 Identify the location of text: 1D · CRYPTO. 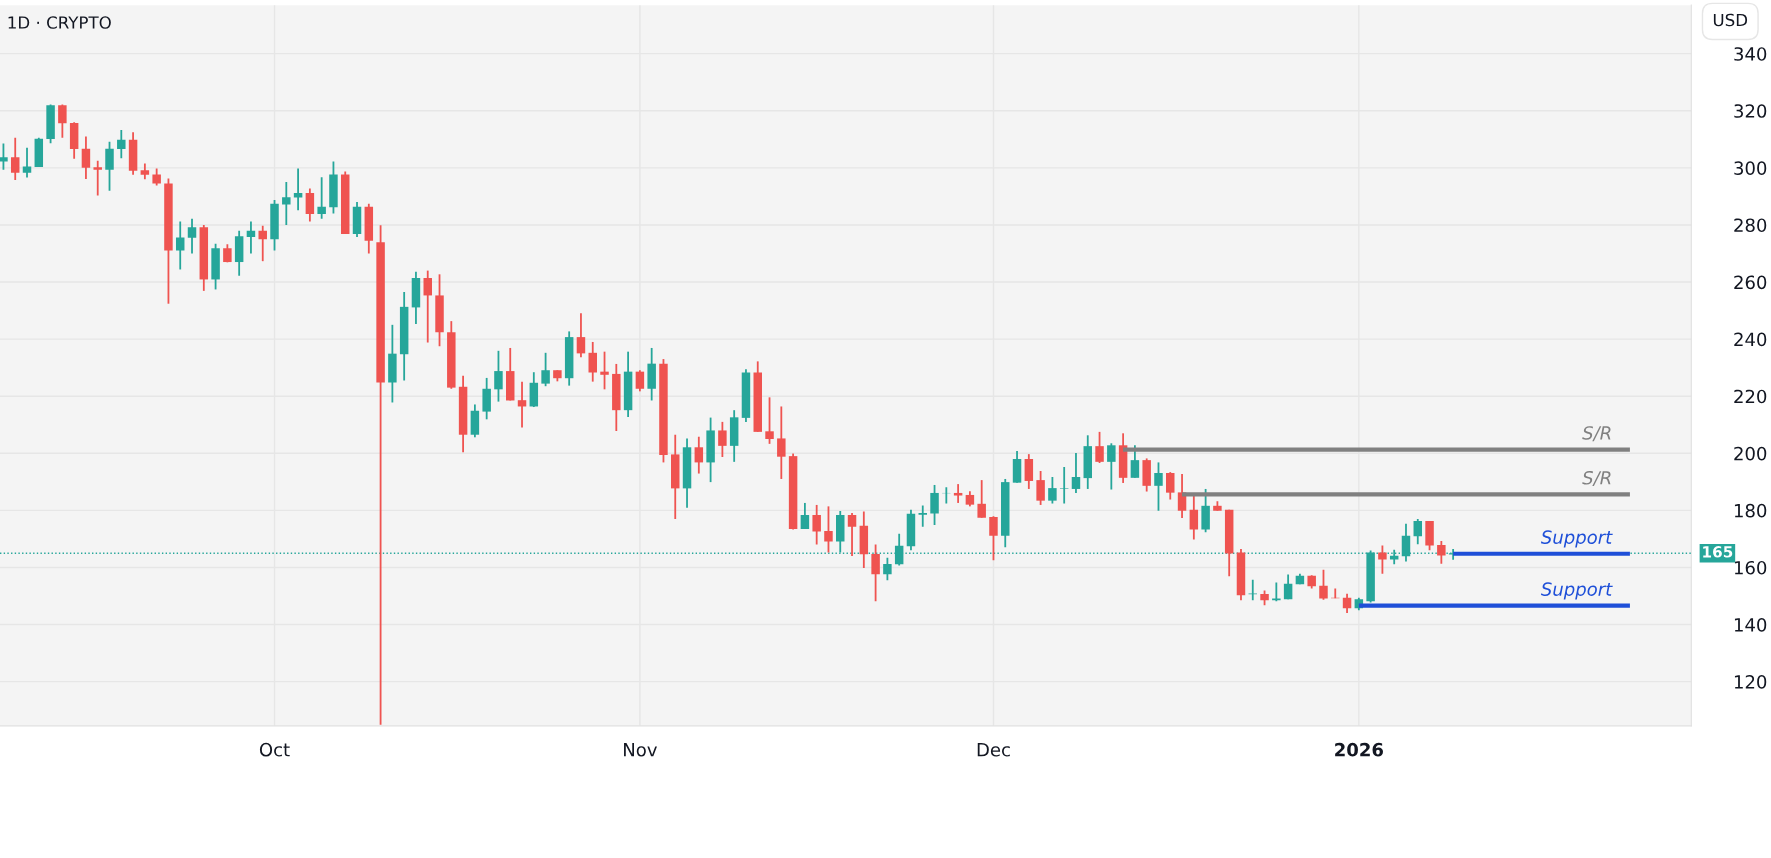
(59, 22).